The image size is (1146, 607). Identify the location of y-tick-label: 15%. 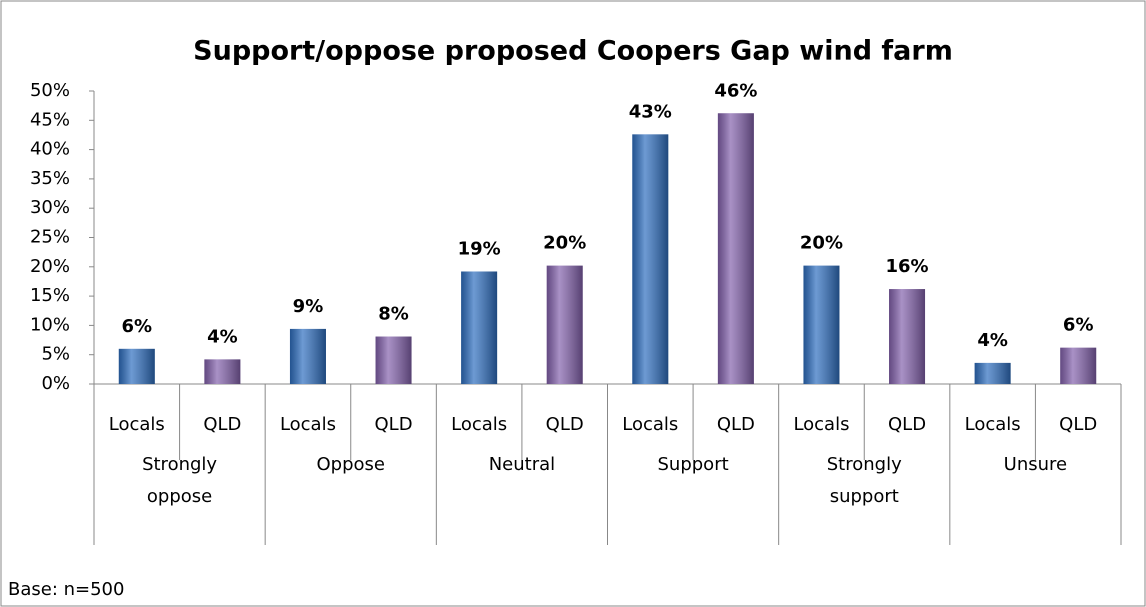
(50, 295).